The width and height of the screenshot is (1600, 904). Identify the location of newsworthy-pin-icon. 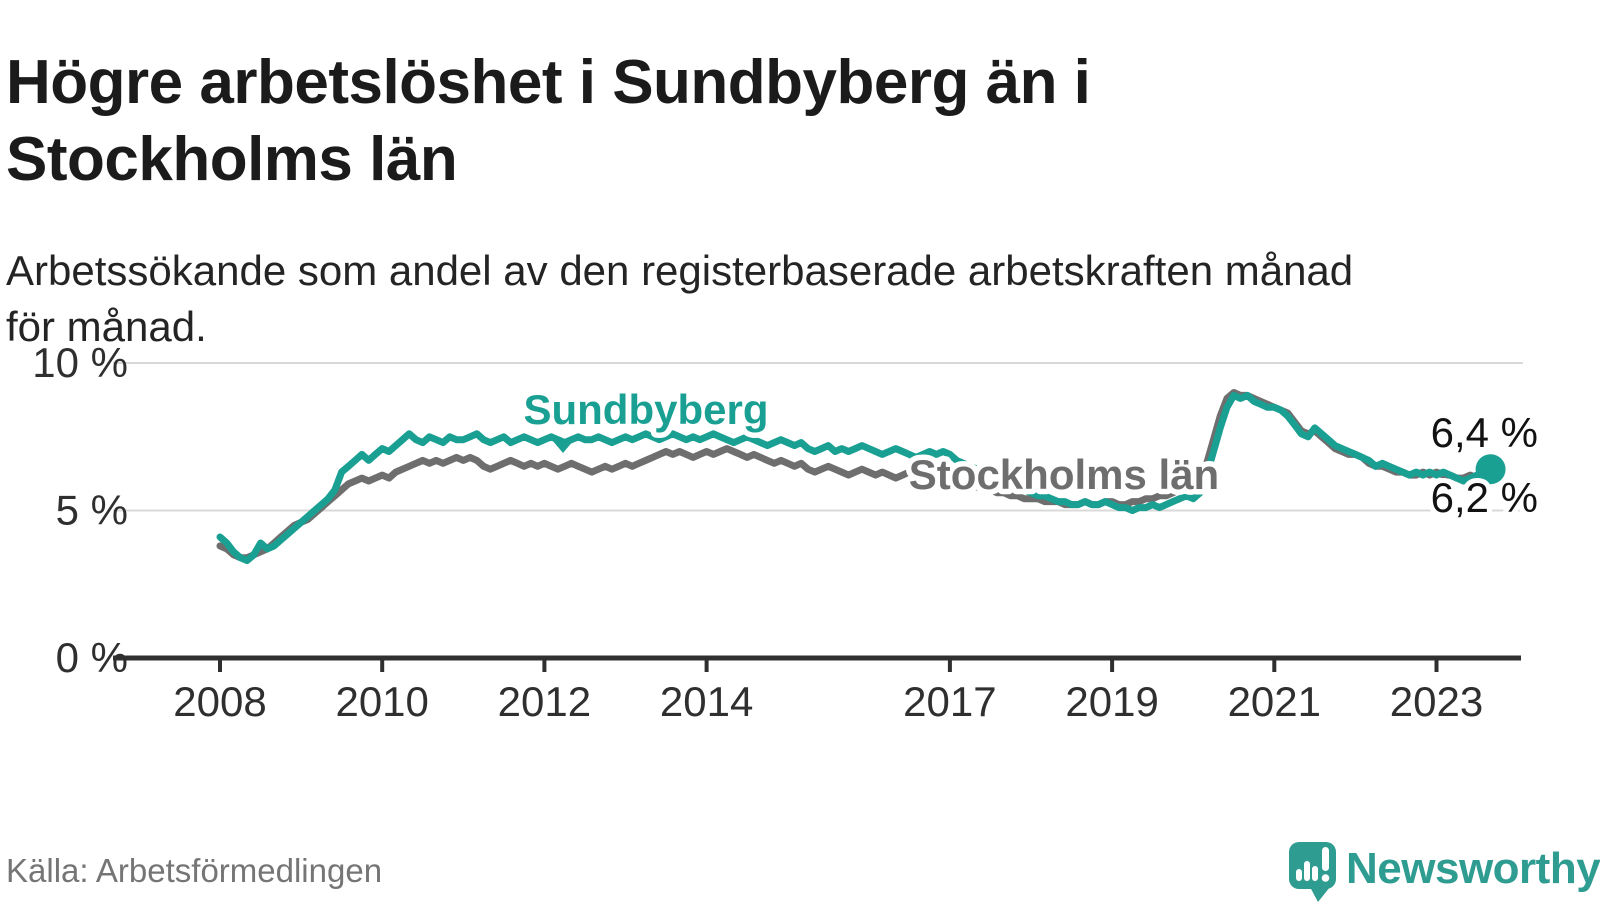
(1312, 872).